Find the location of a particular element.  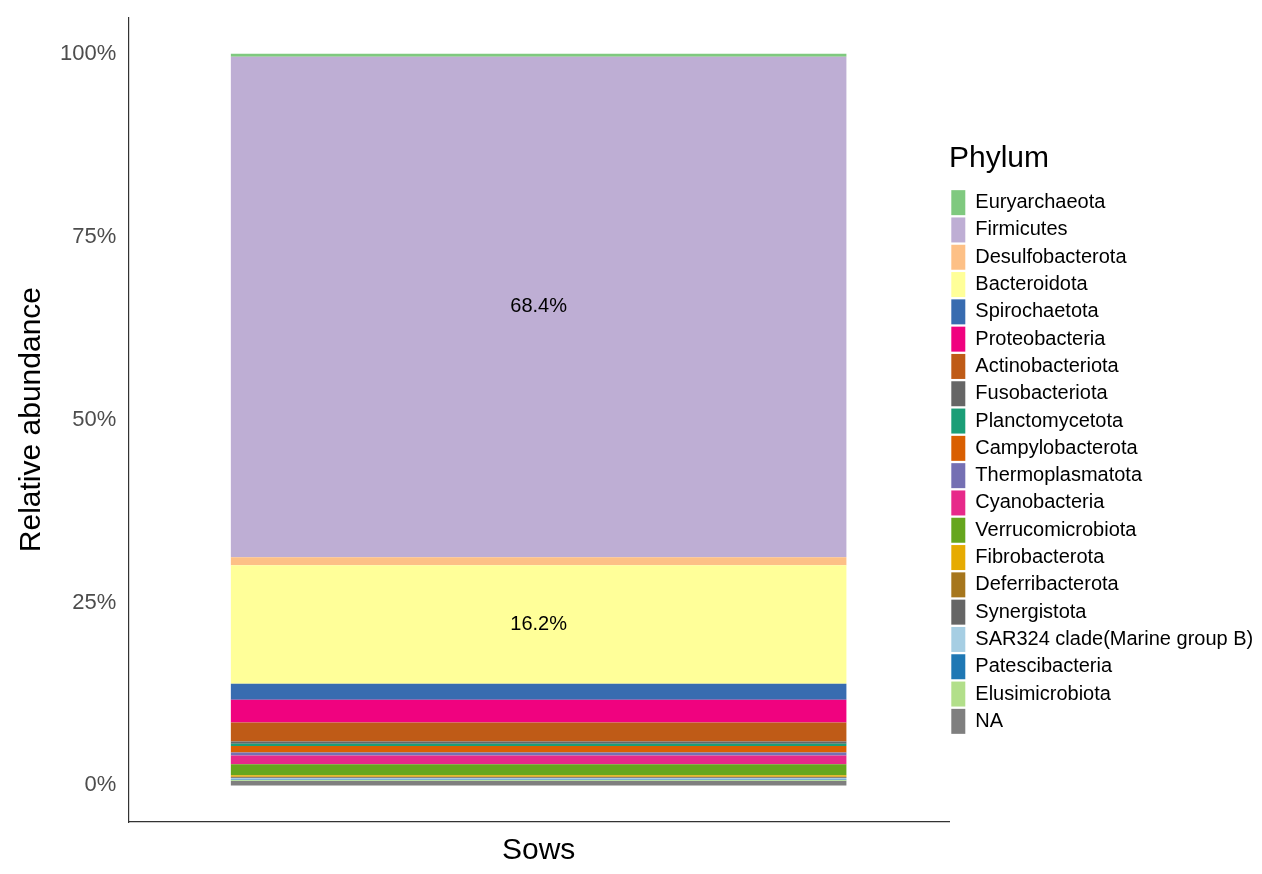

legend-label: Thermoplasmatota is located at coordinates (1059, 474).